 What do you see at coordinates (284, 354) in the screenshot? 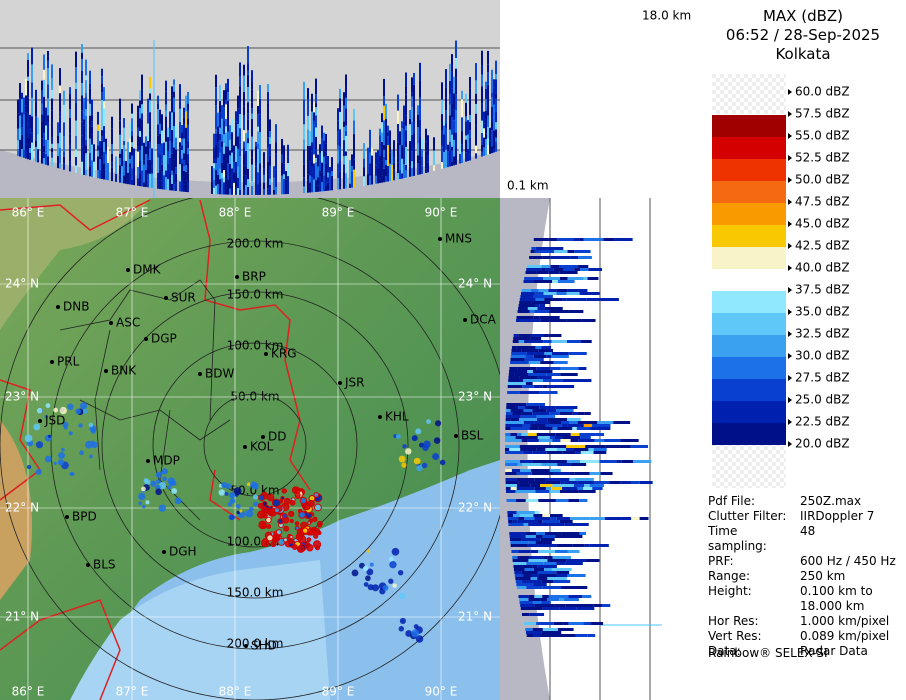
I see `city-label: KRG` at bounding box center [284, 354].